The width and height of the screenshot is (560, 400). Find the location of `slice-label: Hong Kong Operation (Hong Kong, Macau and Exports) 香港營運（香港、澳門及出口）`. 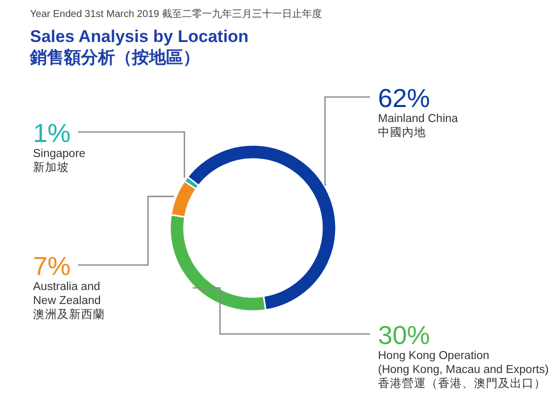

slice-label: Hong Kong Operation (Hong Kong, Macau and Exports) 香港營運（香港、澳門及出口） is located at coordinates (463, 370).